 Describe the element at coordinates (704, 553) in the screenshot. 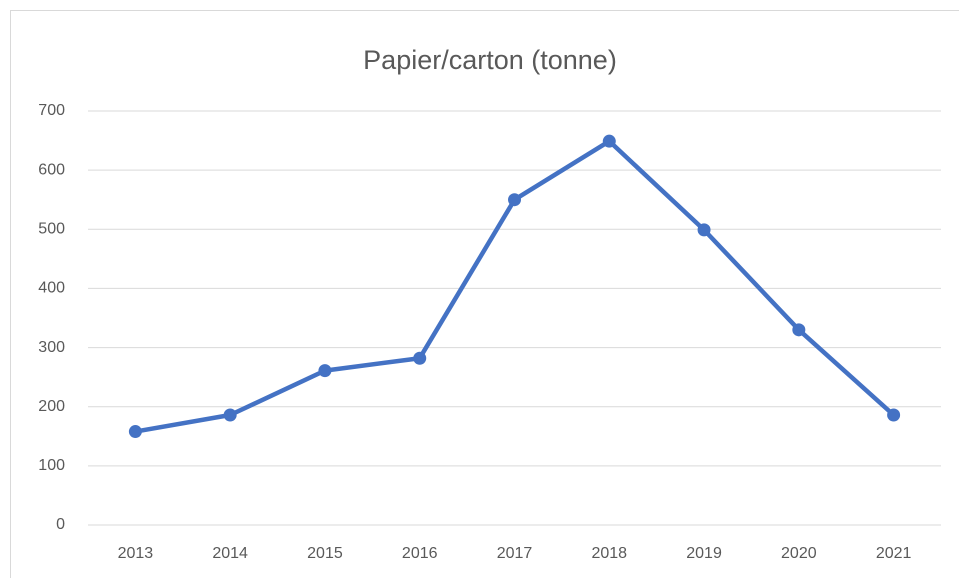

I see `x-tick-label: 2019` at that location.